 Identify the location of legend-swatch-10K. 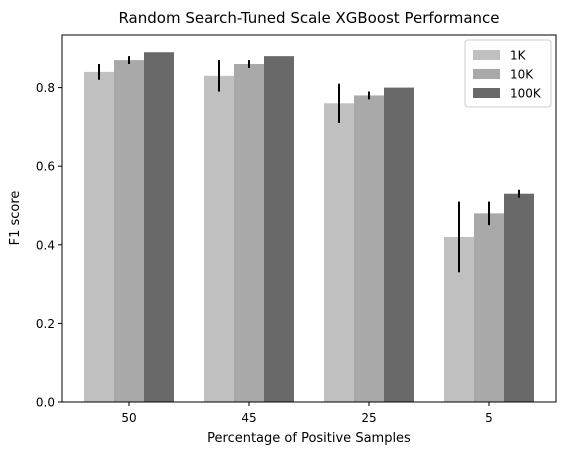
(486, 74).